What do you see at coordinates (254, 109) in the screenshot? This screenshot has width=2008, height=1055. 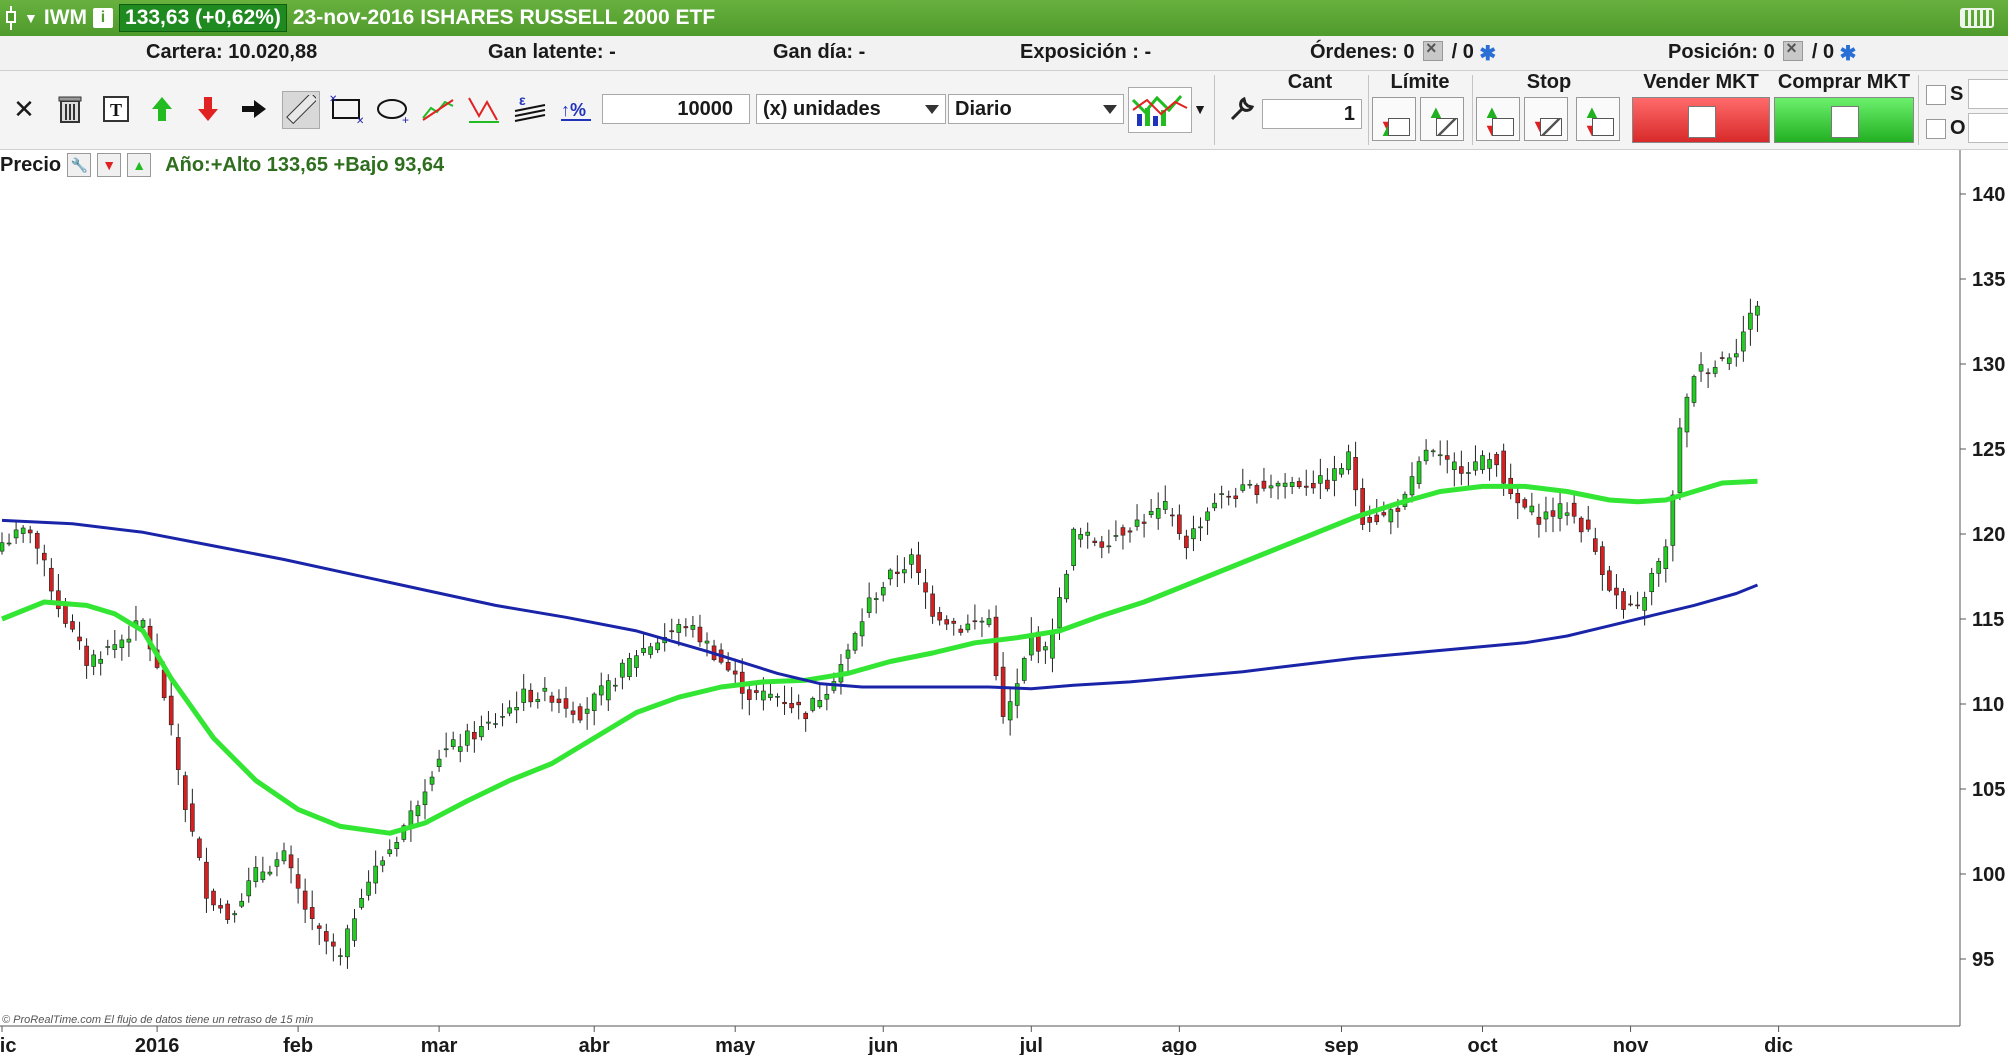 I see `arrow-right-icon` at bounding box center [254, 109].